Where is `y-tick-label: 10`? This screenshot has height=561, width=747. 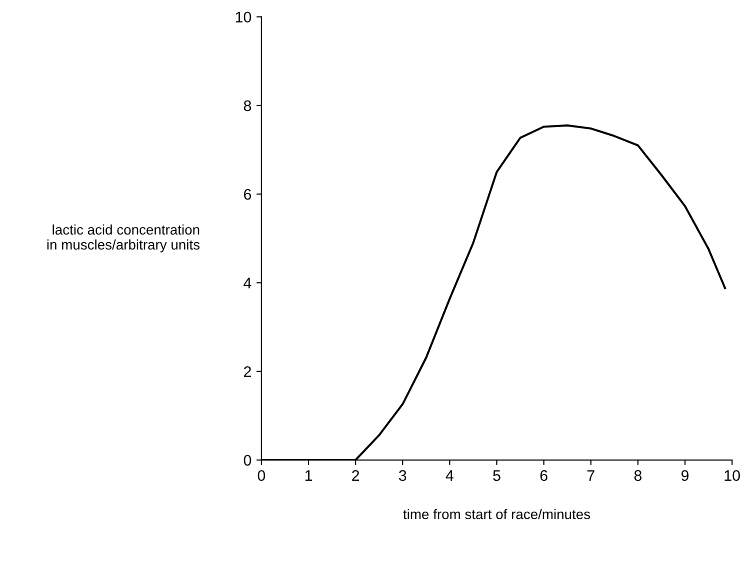 y-tick-label: 10 is located at coordinates (244, 17).